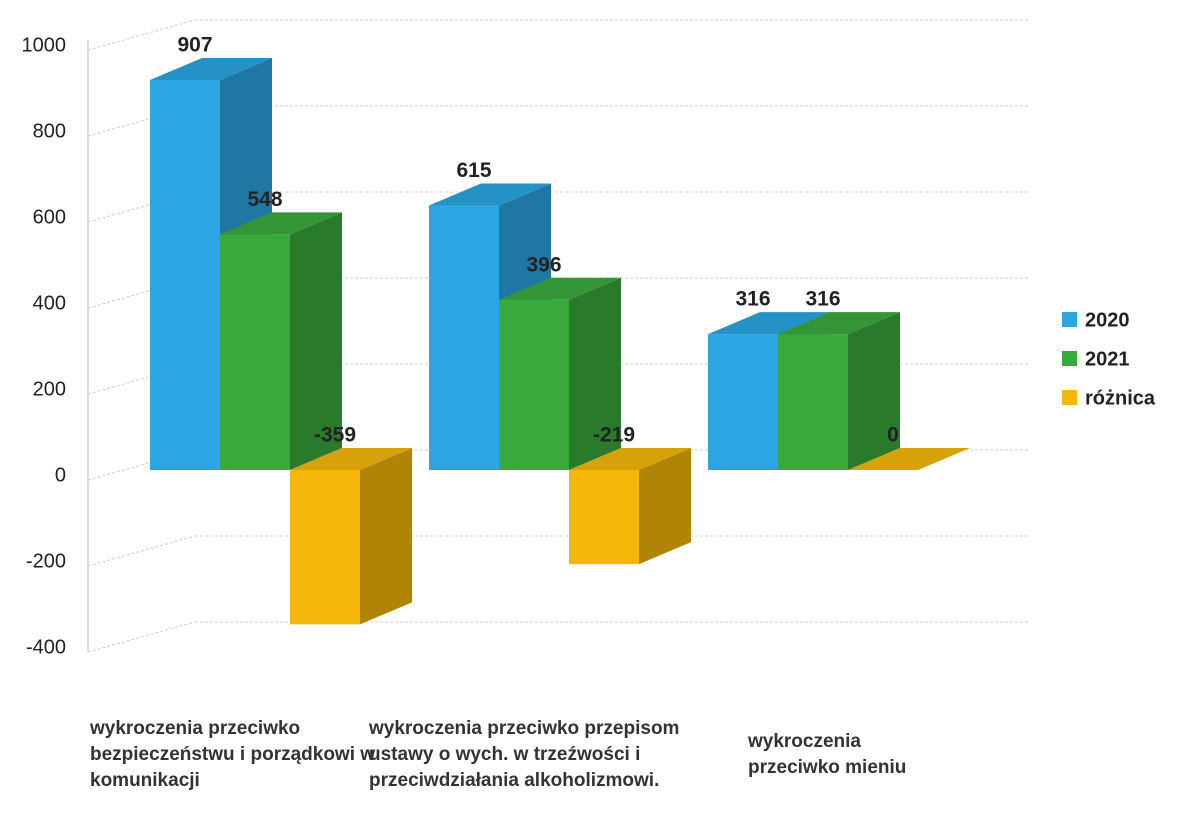  I want to click on y-tick-label: 400, so click(49, 303).